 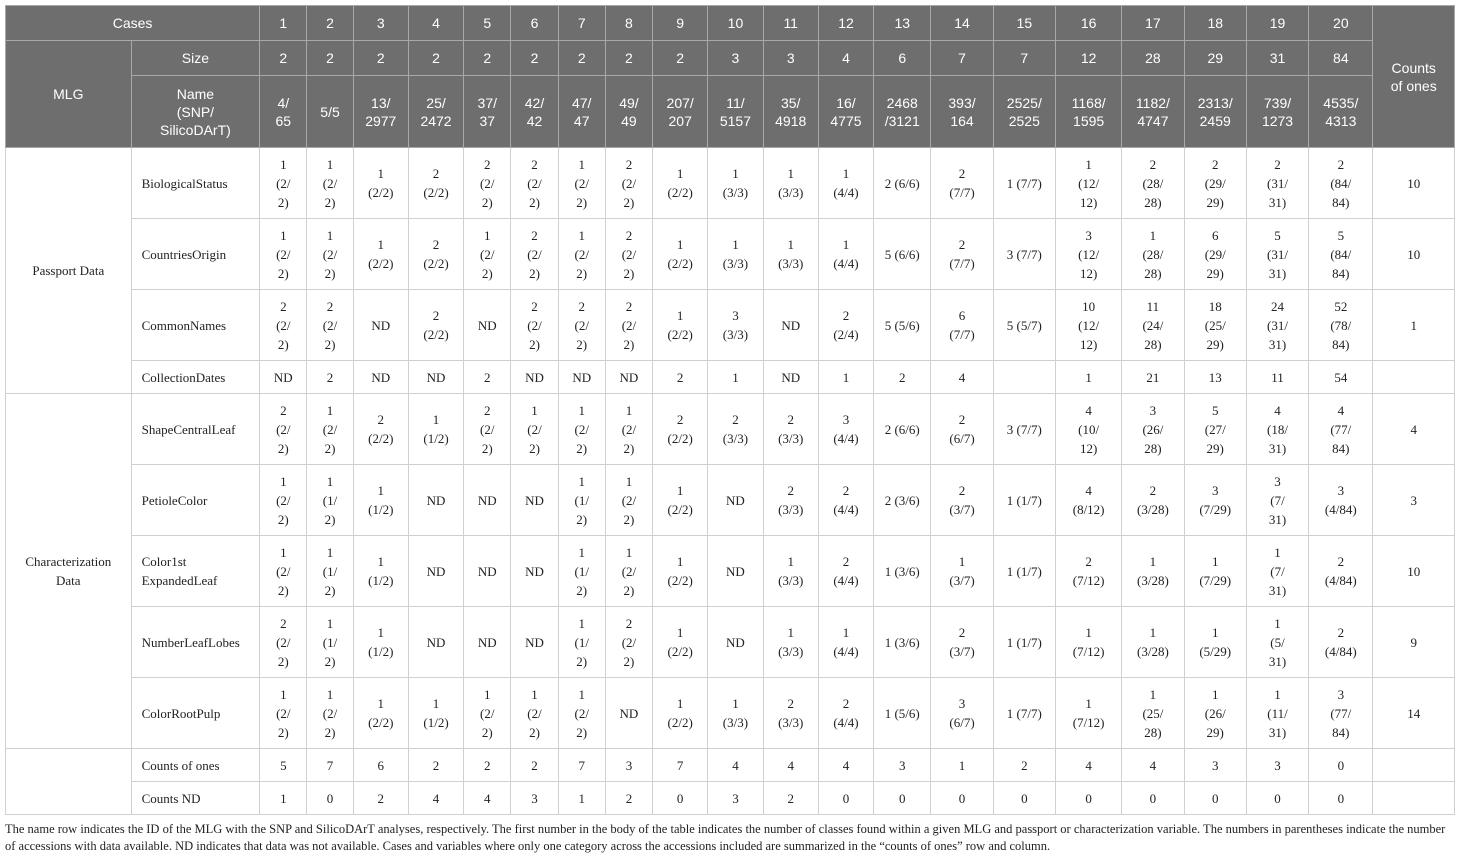 What do you see at coordinates (791, 120) in the screenshot?
I see `cell-text: 4918` at bounding box center [791, 120].